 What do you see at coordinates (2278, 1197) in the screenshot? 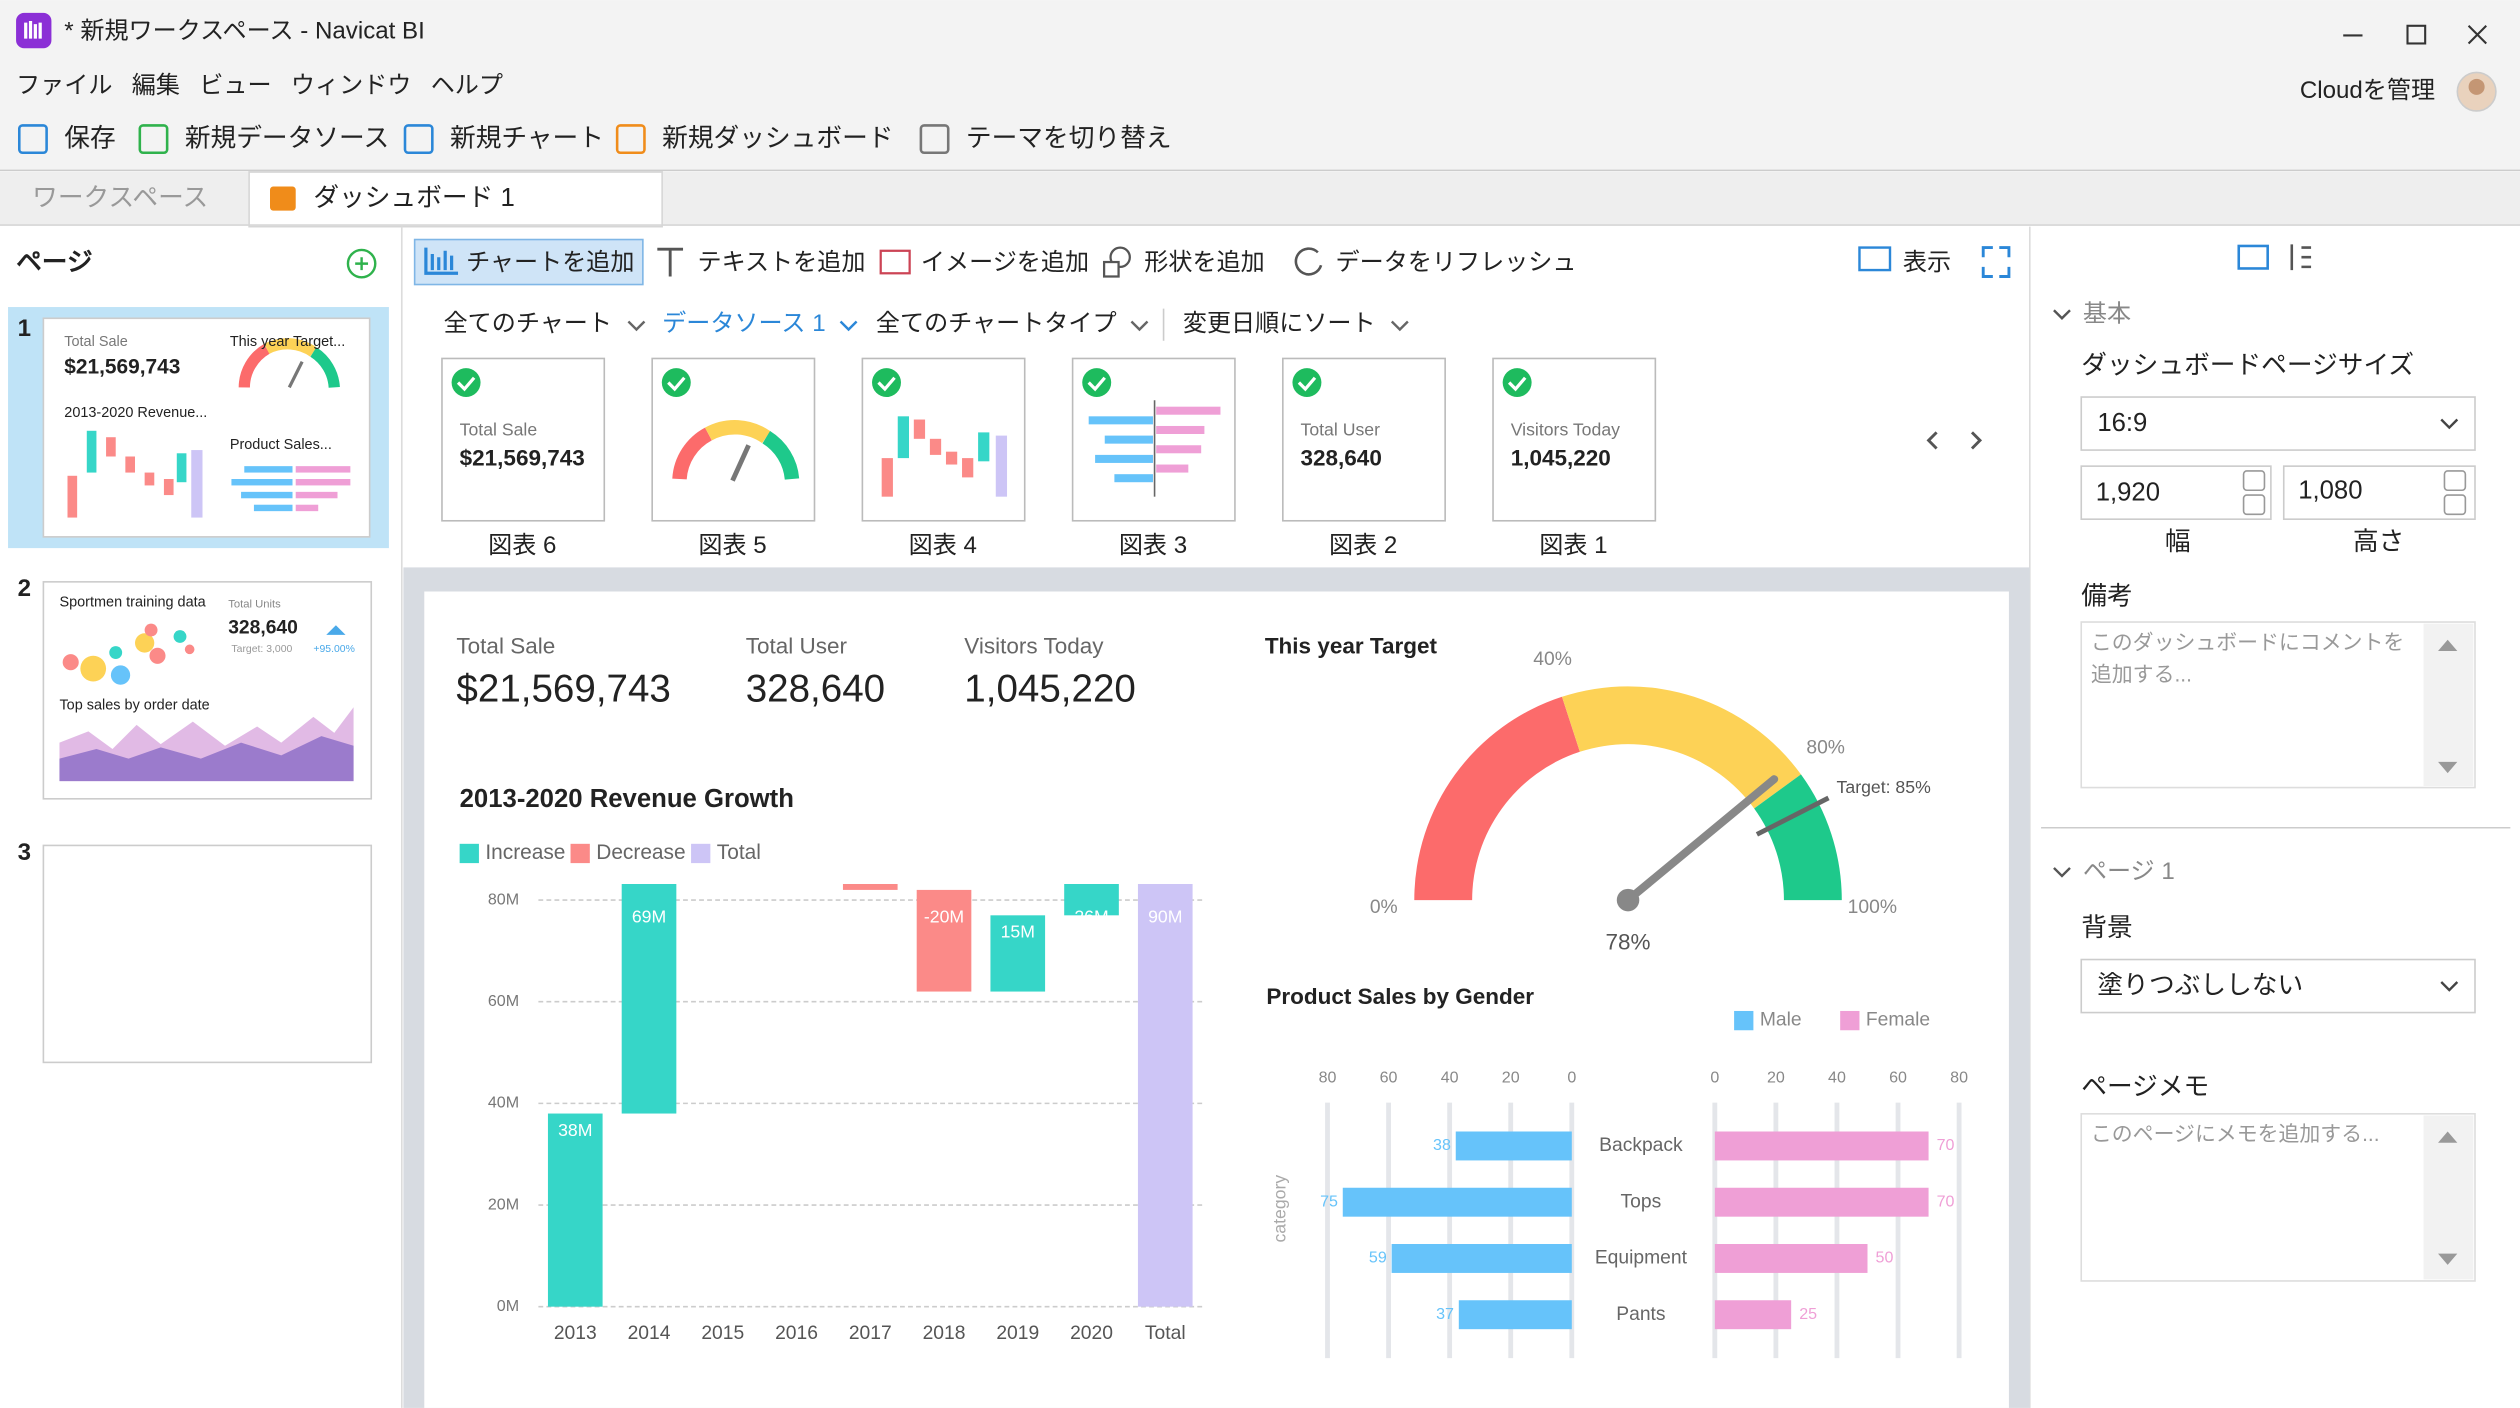
I see `memo-textarea` at bounding box center [2278, 1197].